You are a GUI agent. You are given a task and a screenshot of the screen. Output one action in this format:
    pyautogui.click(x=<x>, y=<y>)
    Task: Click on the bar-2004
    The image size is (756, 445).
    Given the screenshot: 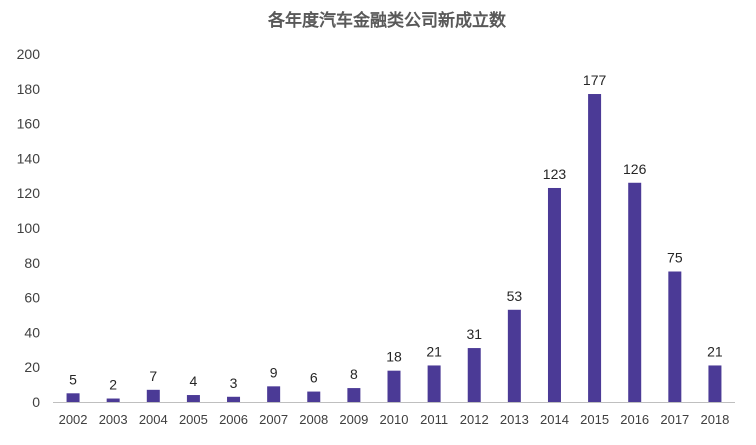 What is the action you would take?
    pyautogui.click(x=153, y=395)
    